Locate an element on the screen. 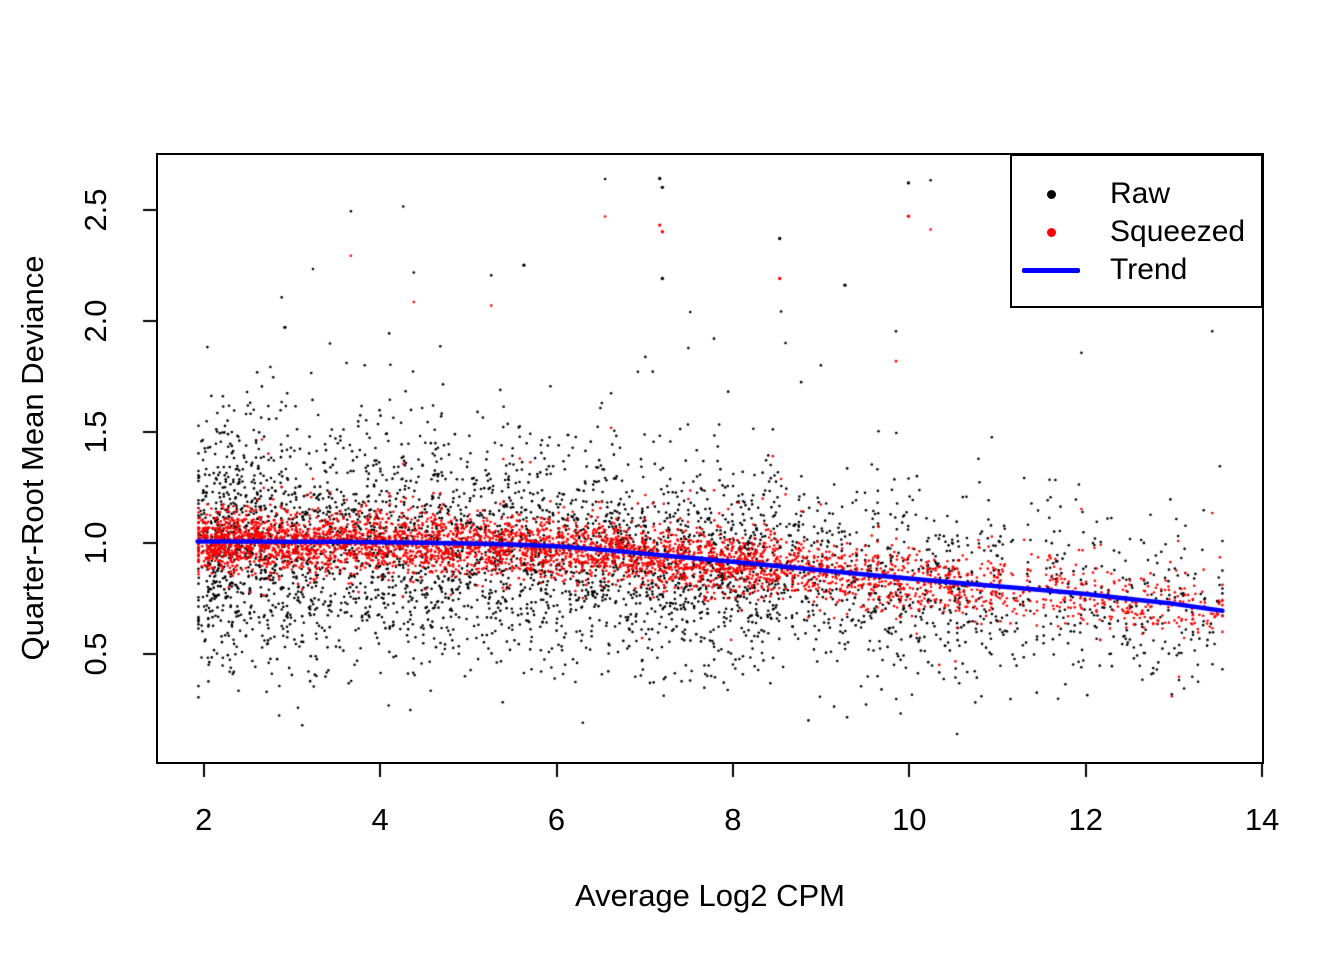  x-tick-label: 10 is located at coordinates (909, 819).